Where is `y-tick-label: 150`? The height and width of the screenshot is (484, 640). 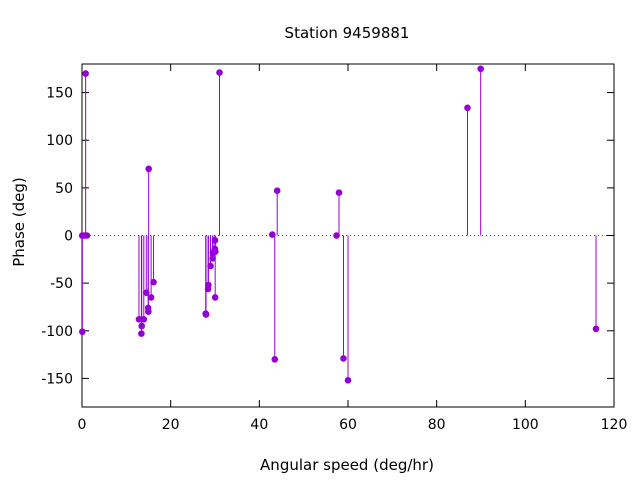
y-tick-label: 150 is located at coordinates (59, 94).